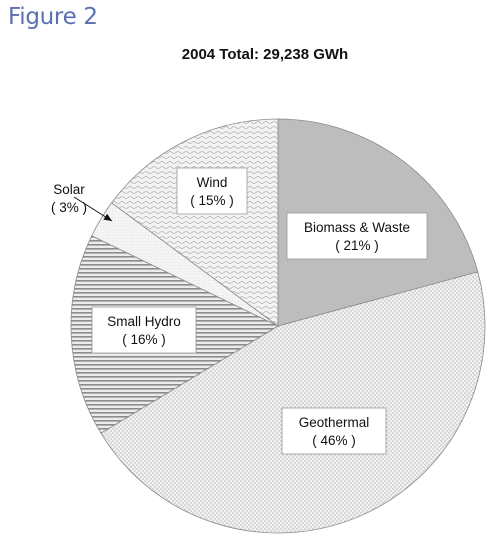  I want to click on slice-name-label: Wind, so click(212, 182).